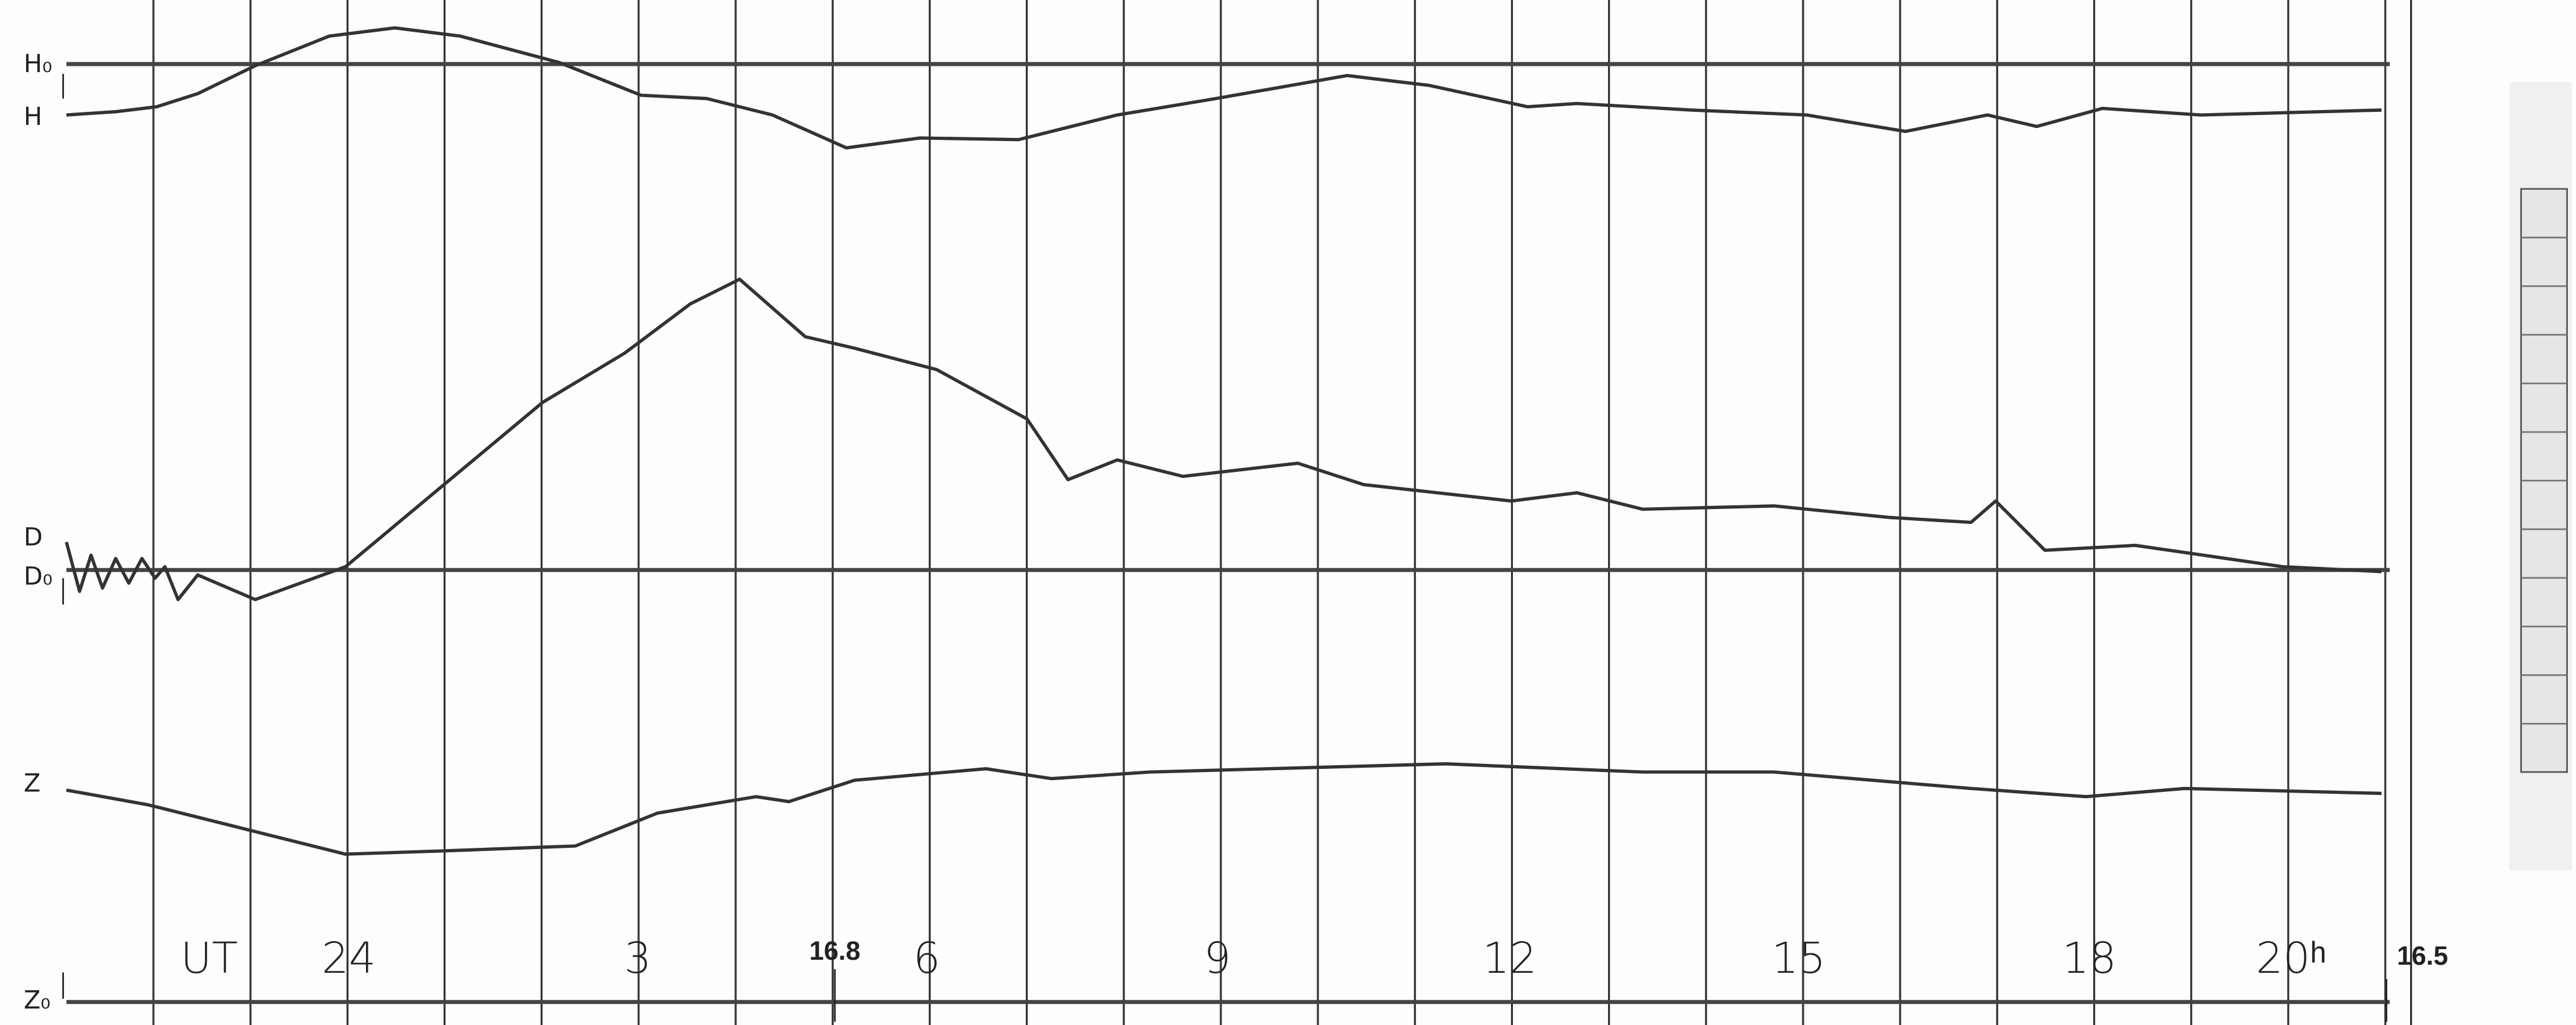 This screenshot has height=1025, width=2576. What do you see at coordinates (349, 958) in the screenshot?
I see `hour-label: 24` at bounding box center [349, 958].